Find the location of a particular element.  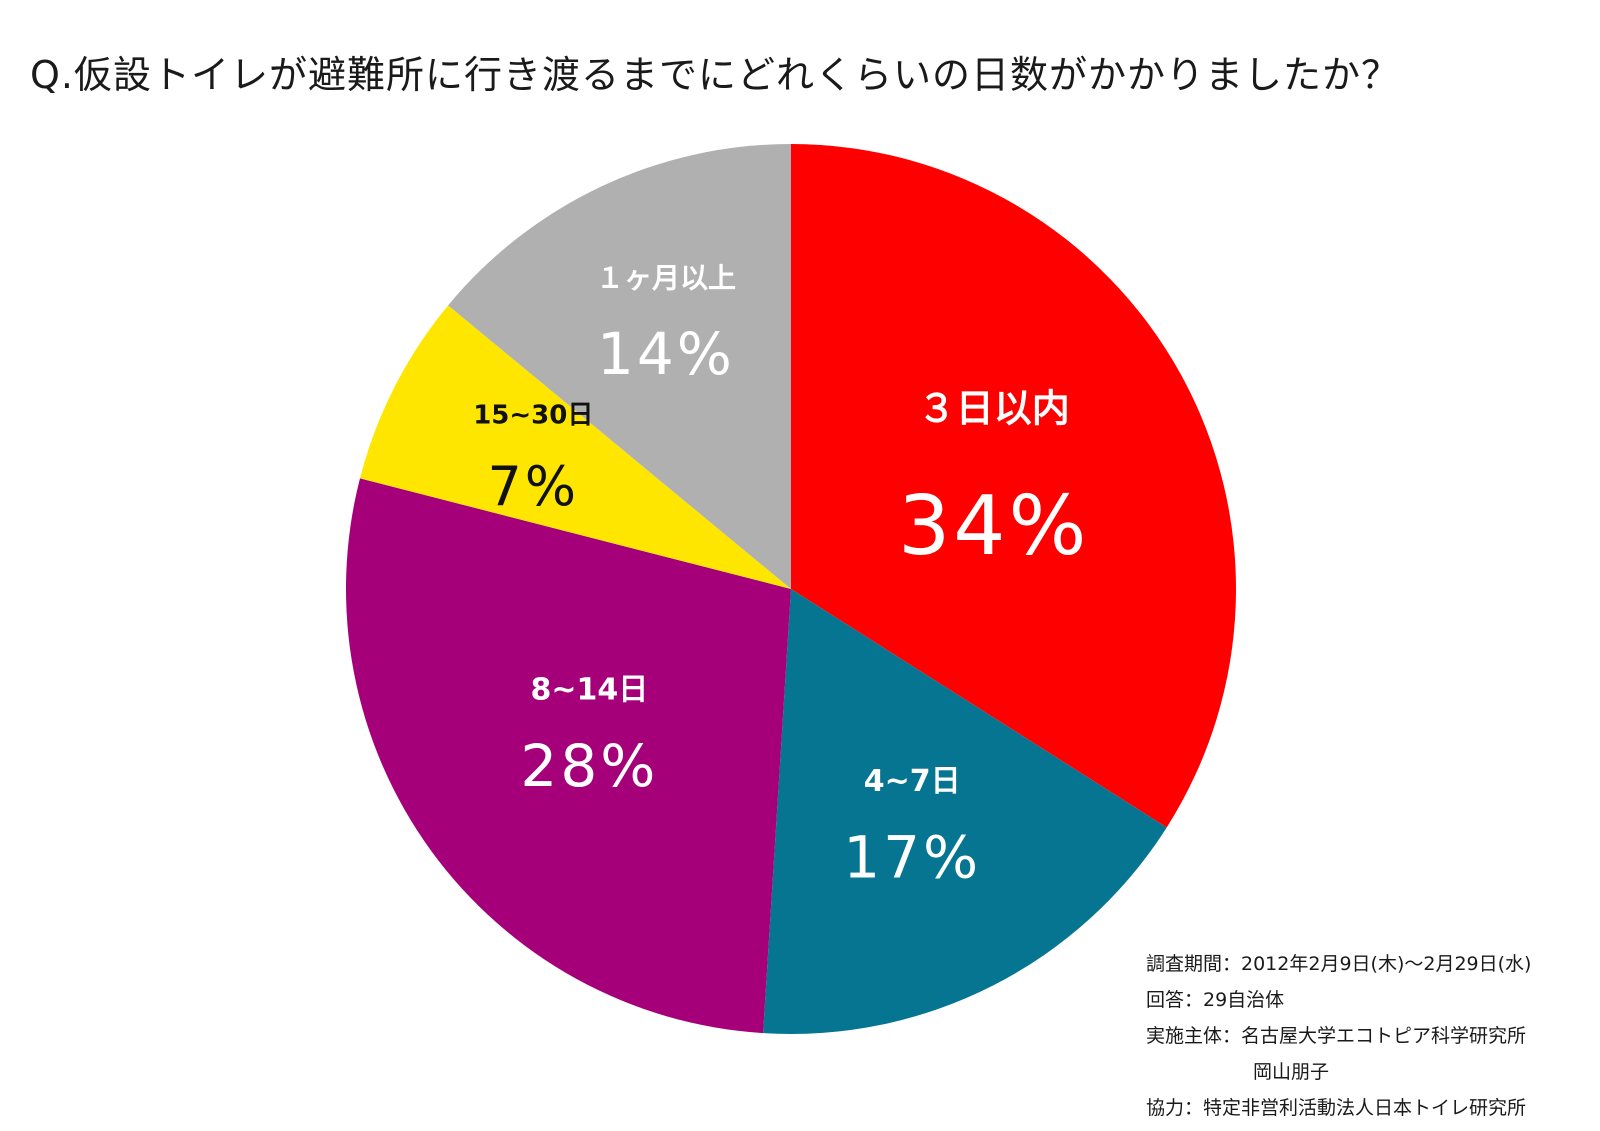

note-organizer: 実施主体：名古屋大学エコトピア科学研究所 is located at coordinates (1336, 1036).